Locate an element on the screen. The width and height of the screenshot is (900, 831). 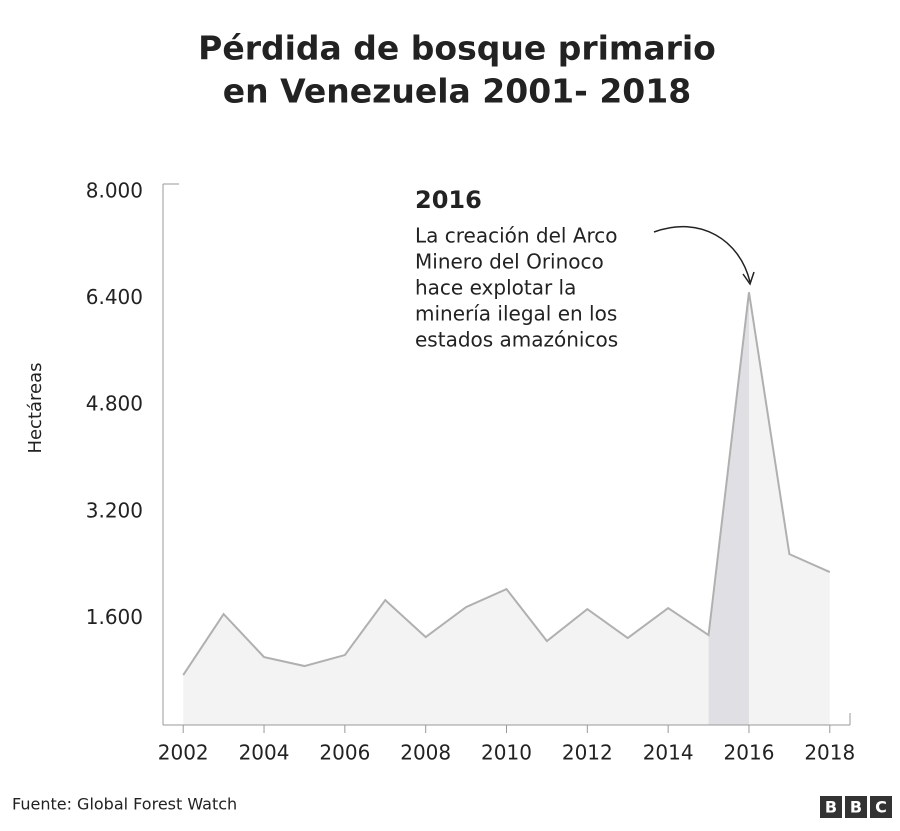
x-tick-label: 2010 is located at coordinates (506, 753).